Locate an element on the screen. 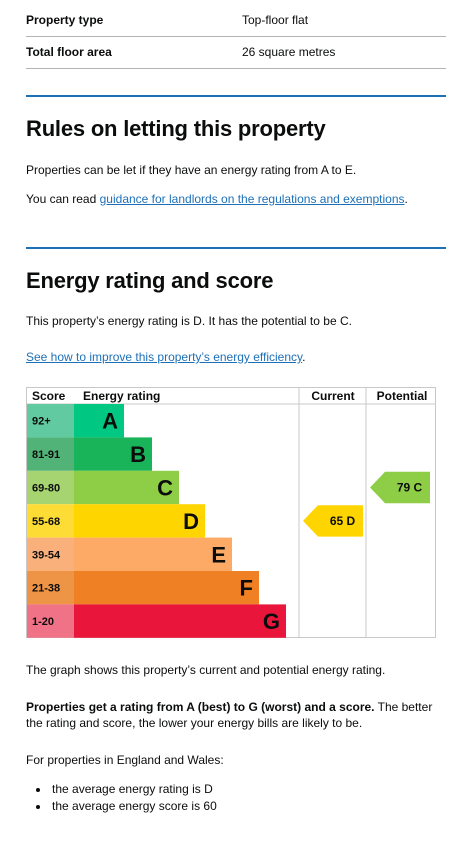 The image size is (471, 848). summary-value: 26 square metres is located at coordinates (289, 52).